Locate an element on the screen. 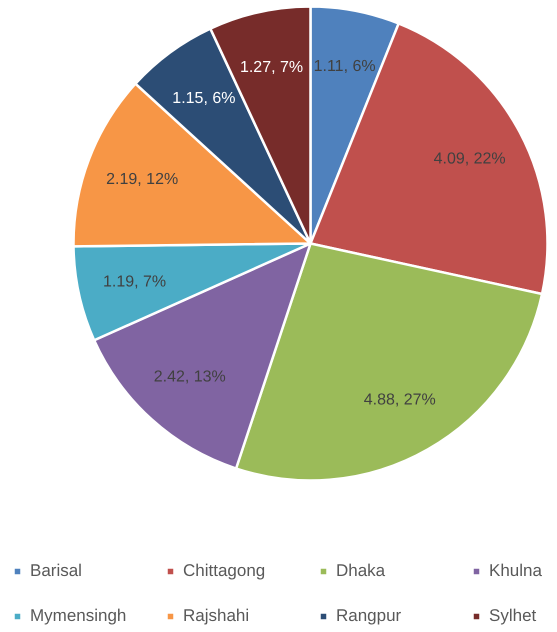 The width and height of the screenshot is (557, 632). data-label: 2.19, 12% is located at coordinates (142, 179).